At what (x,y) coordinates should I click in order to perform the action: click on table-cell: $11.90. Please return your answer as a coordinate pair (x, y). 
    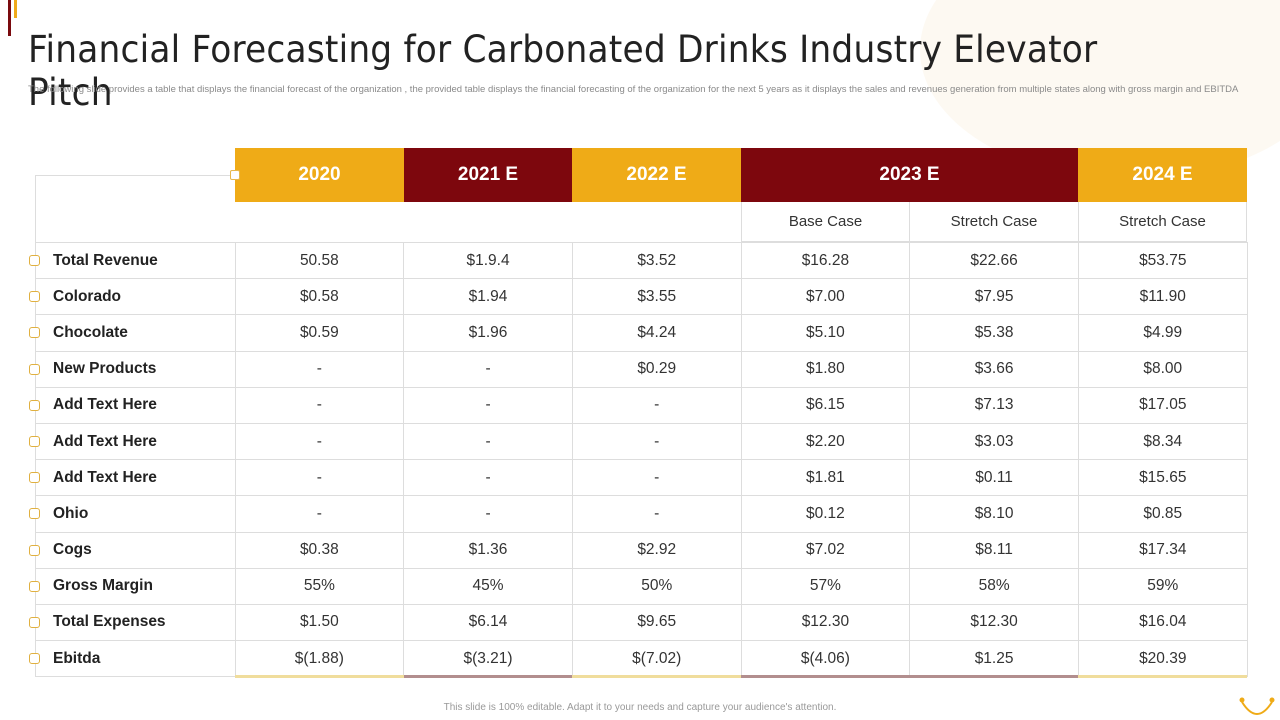
    Looking at the image, I should click on (1162, 297).